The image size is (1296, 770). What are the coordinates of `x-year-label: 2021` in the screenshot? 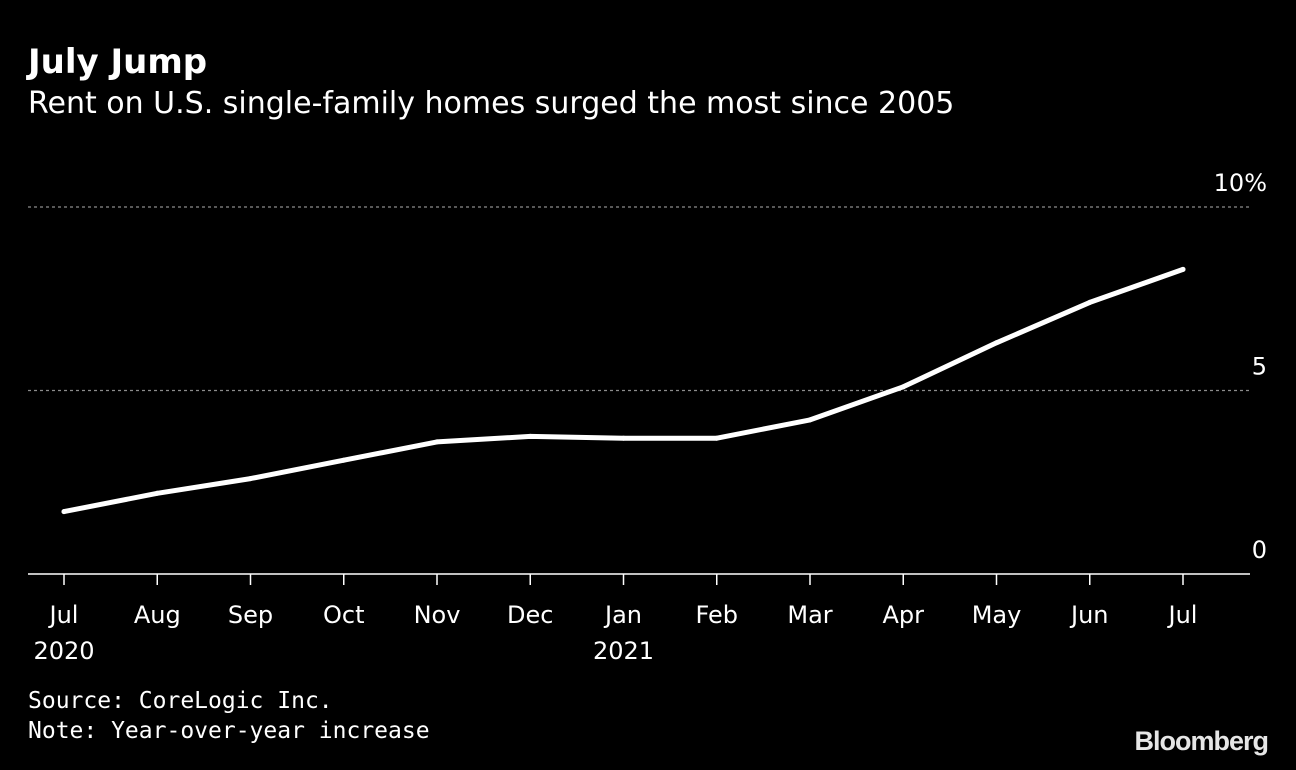 It's located at (623, 651).